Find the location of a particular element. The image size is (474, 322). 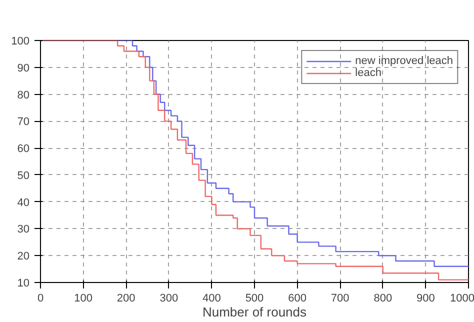

y-tick-label: 40 is located at coordinates (23, 202).